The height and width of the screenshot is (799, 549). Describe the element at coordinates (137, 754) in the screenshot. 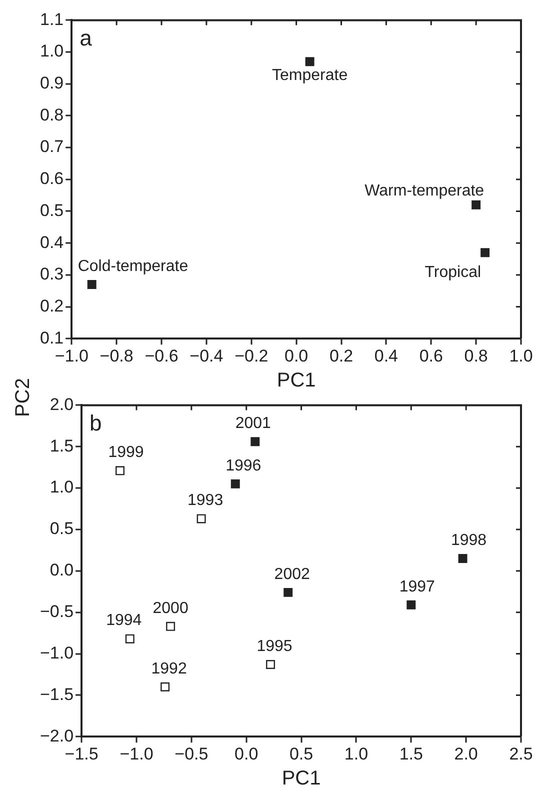

I see `x-tick-label: −1.0` at that location.